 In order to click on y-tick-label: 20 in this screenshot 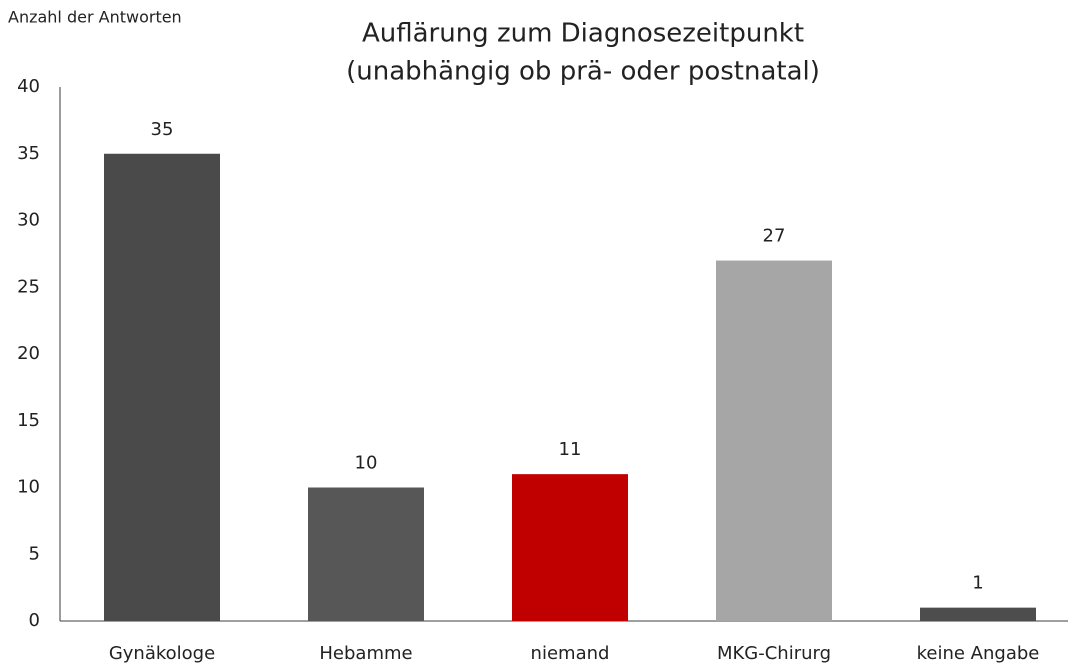, I will do `click(28, 353)`.